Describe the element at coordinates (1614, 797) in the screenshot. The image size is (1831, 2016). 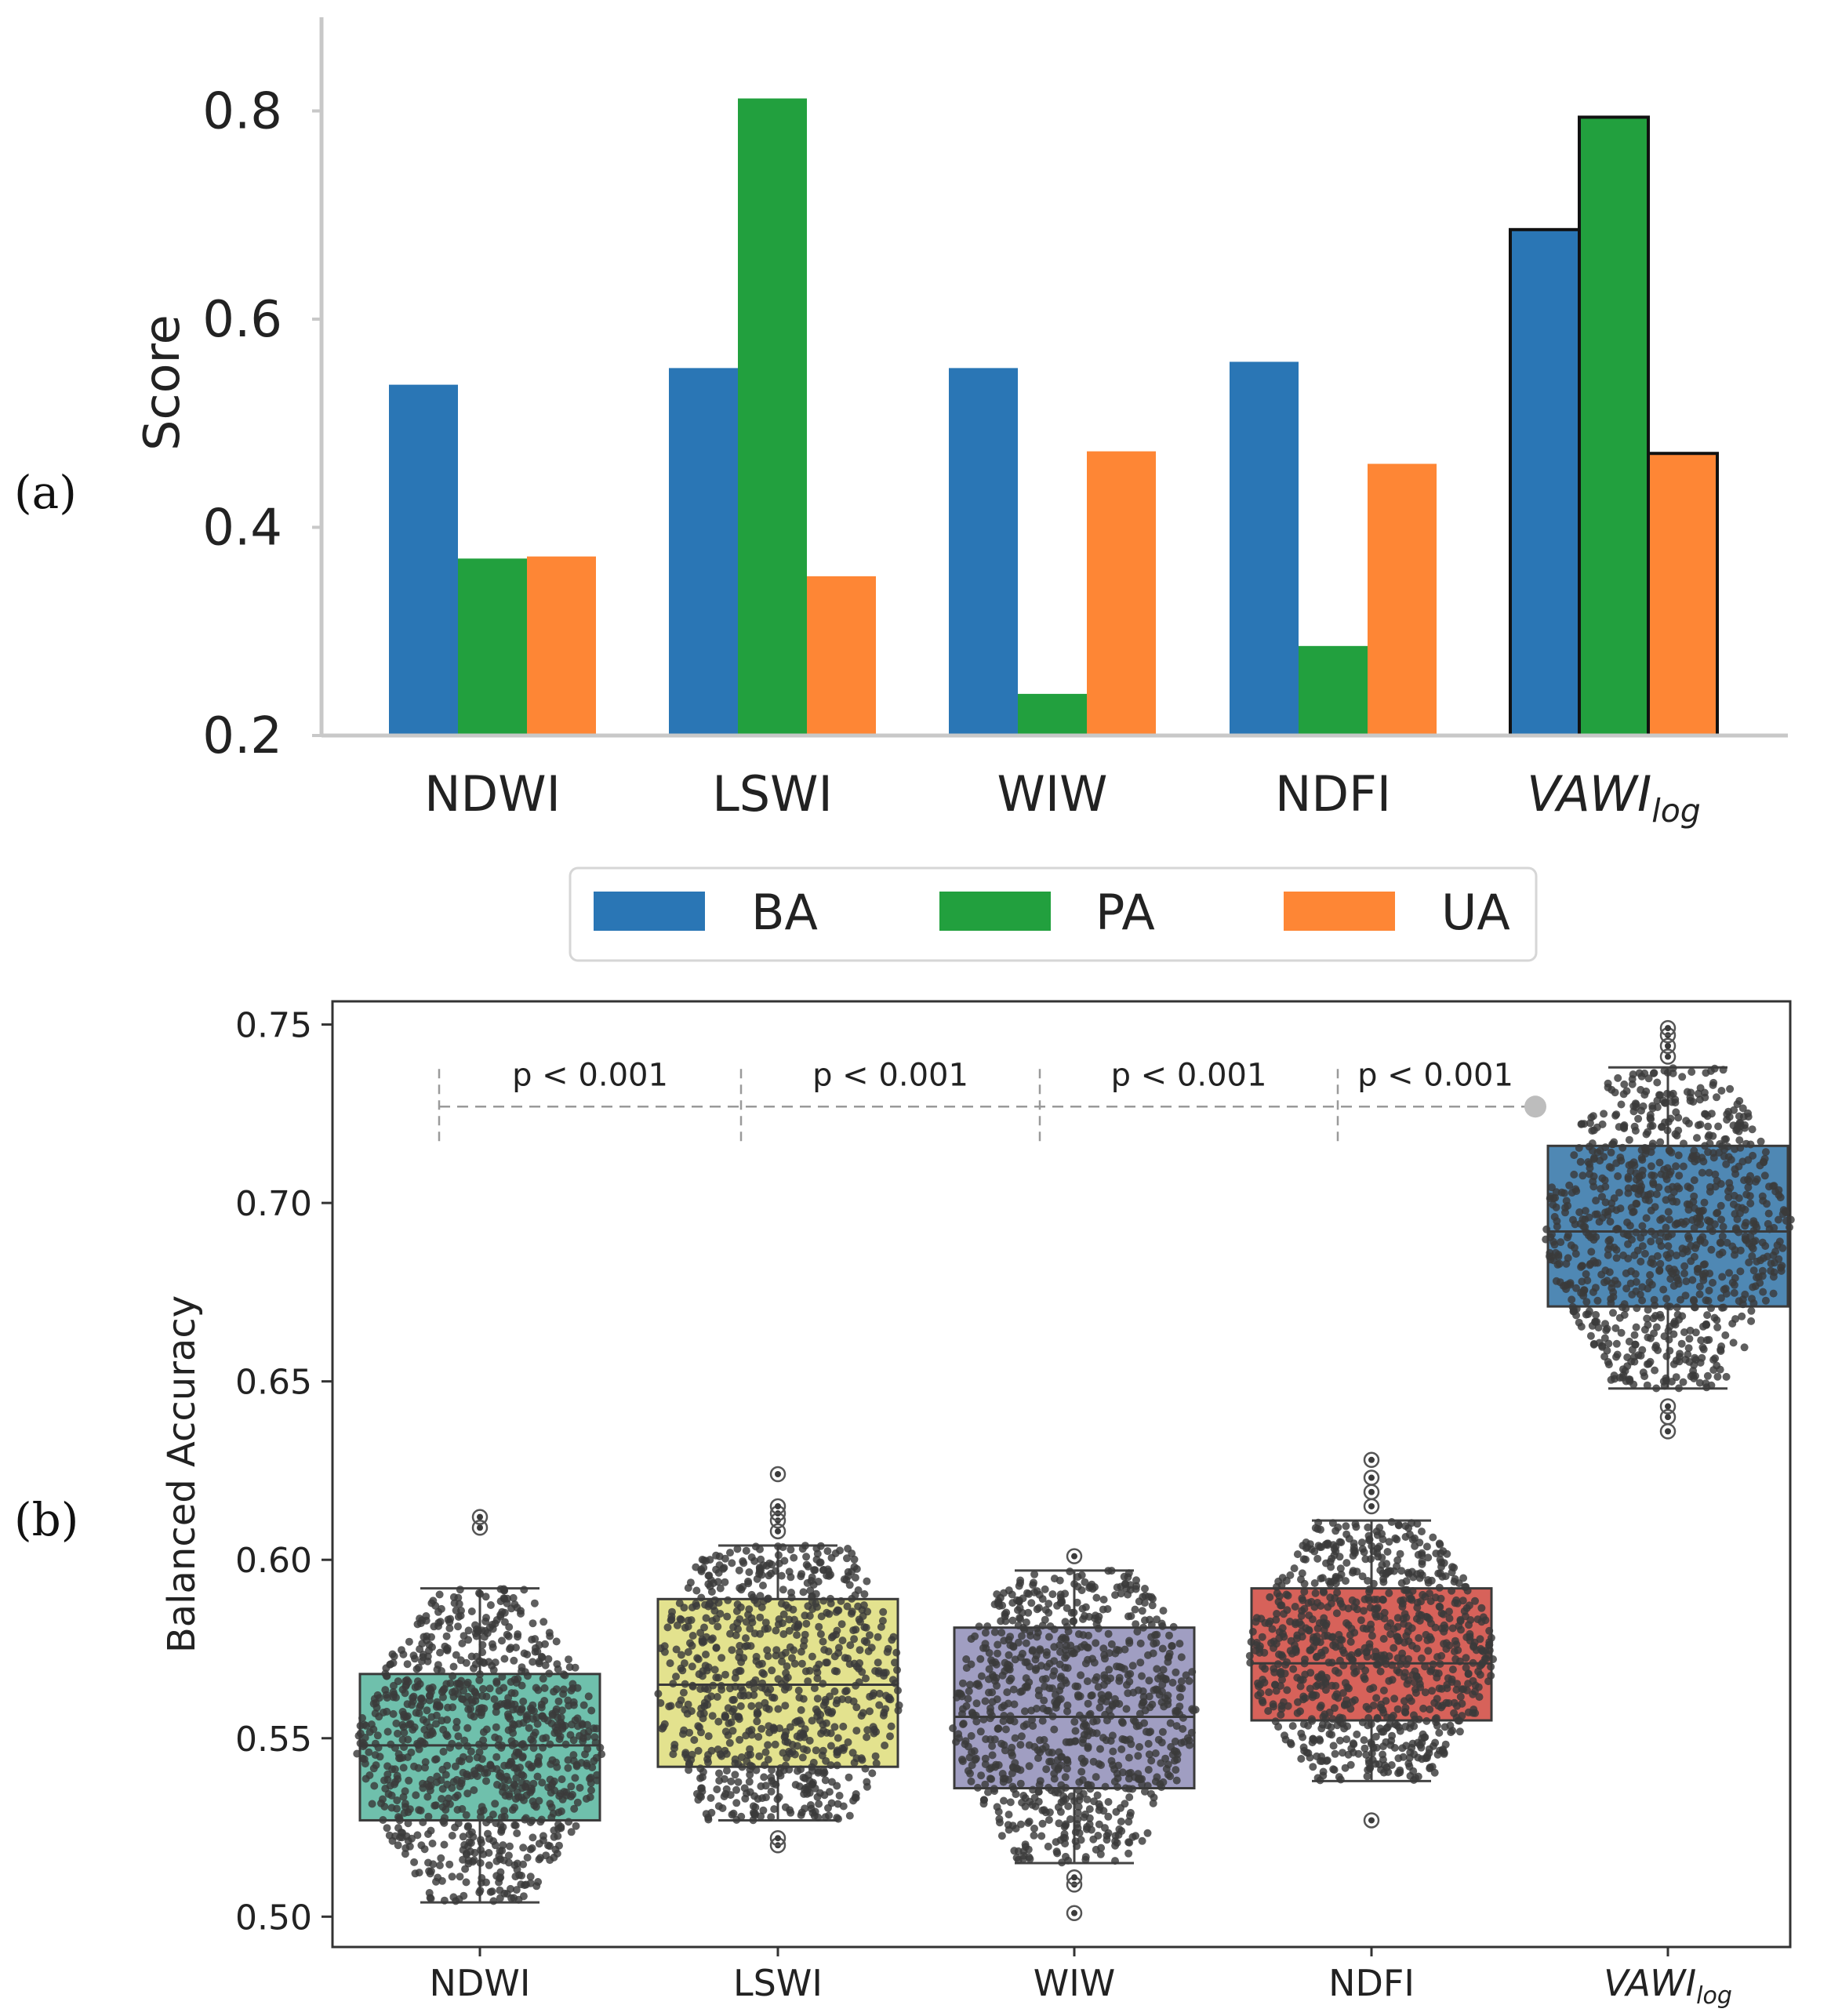
I see `x-tick-label-vawi: VAWIlog` at that location.